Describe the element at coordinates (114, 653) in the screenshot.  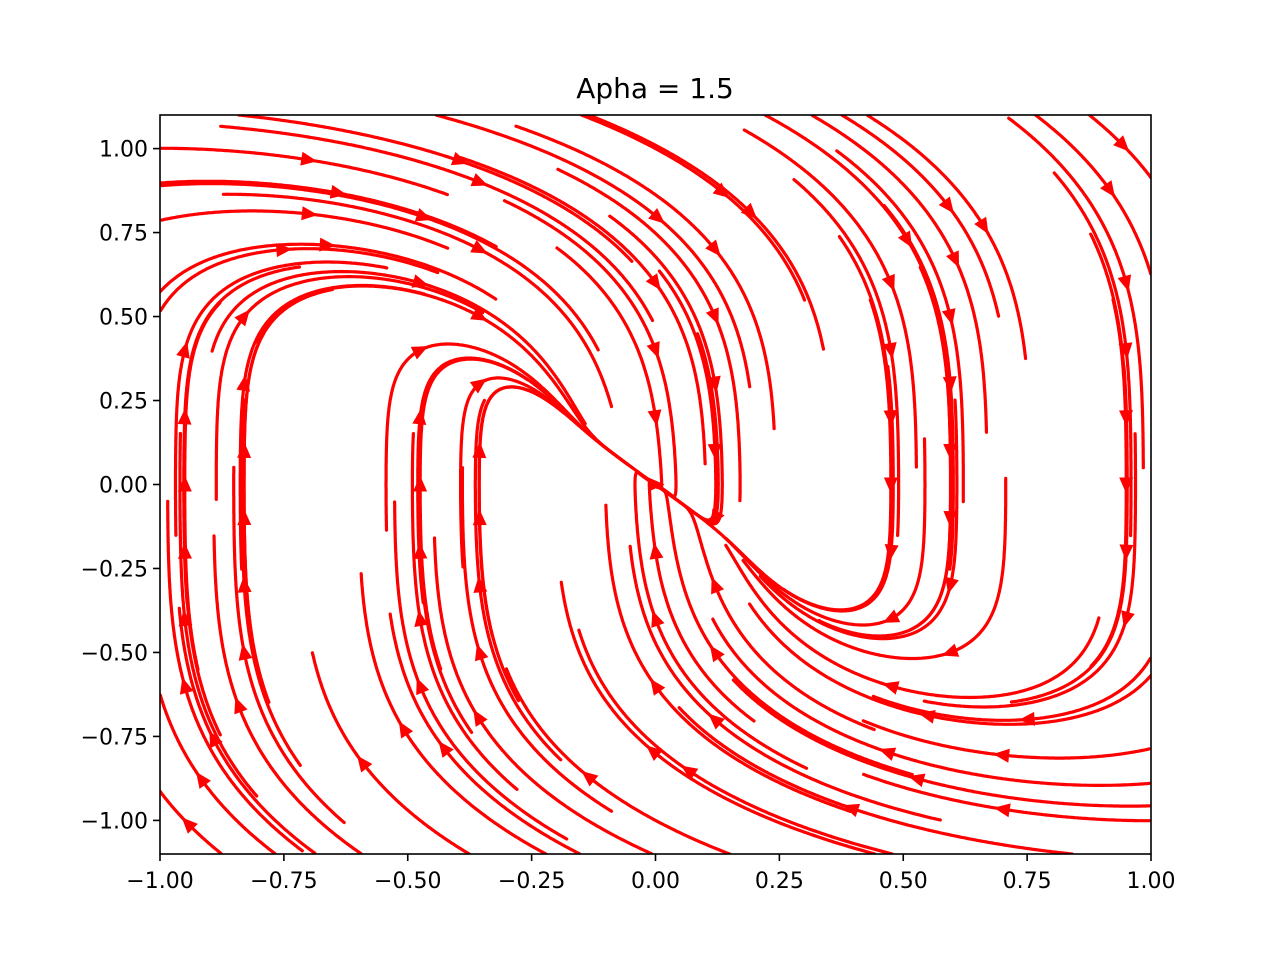
I see `y-tick-label: −0.50` at that location.